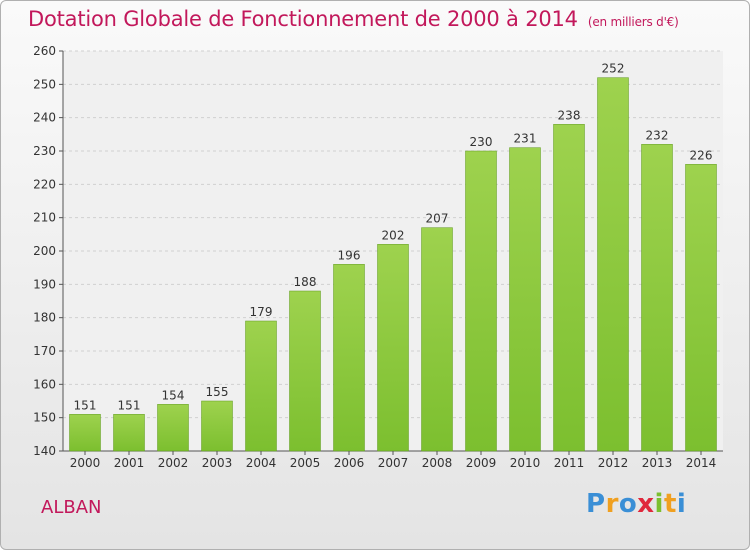 This screenshot has height=550, width=750. What do you see at coordinates (44, 284) in the screenshot?
I see `y-tick-label: 190` at bounding box center [44, 284].